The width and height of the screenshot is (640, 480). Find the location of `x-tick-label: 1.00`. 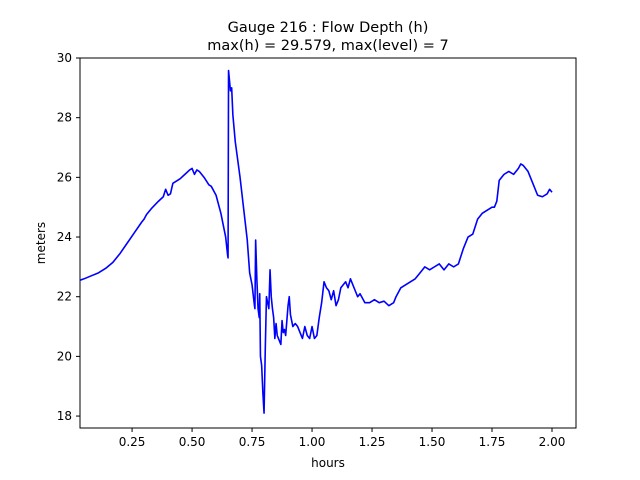

x-tick-label: 1.00 is located at coordinates (312, 442).